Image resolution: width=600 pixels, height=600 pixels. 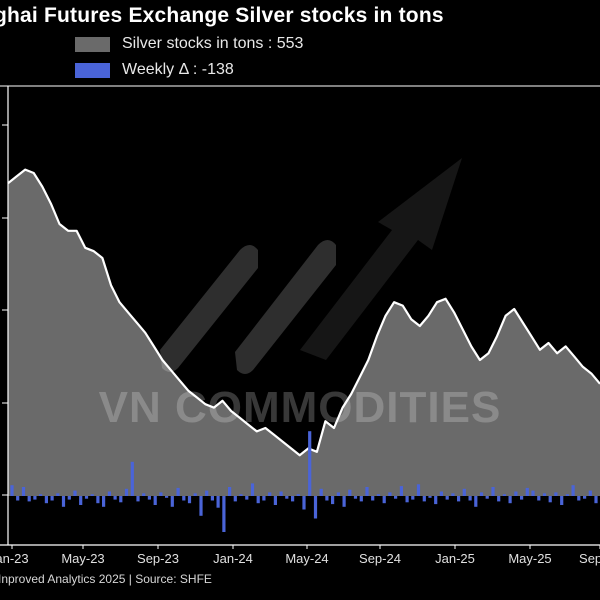 I want to click on chart-source-footer: Inproved Analytics 2025 | Source: SHFE, so click(x=106, y=579).